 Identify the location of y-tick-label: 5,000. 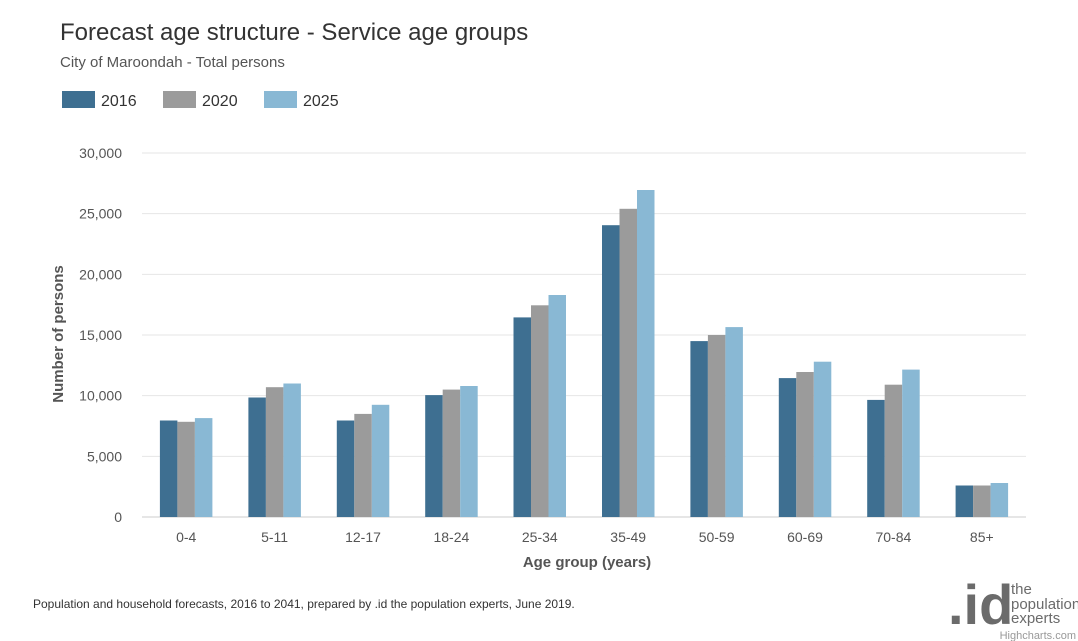
(104, 456).